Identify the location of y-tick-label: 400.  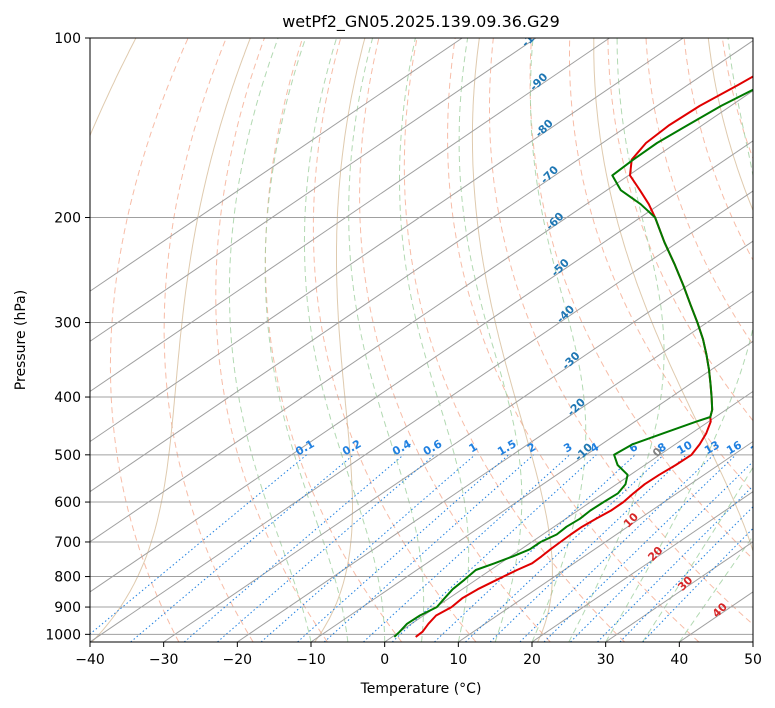
(67, 398).